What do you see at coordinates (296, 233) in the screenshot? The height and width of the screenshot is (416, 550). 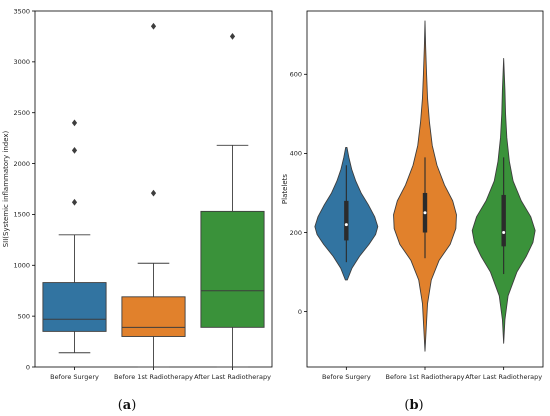 I see `y-tick-label: 200` at bounding box center [296, 233].